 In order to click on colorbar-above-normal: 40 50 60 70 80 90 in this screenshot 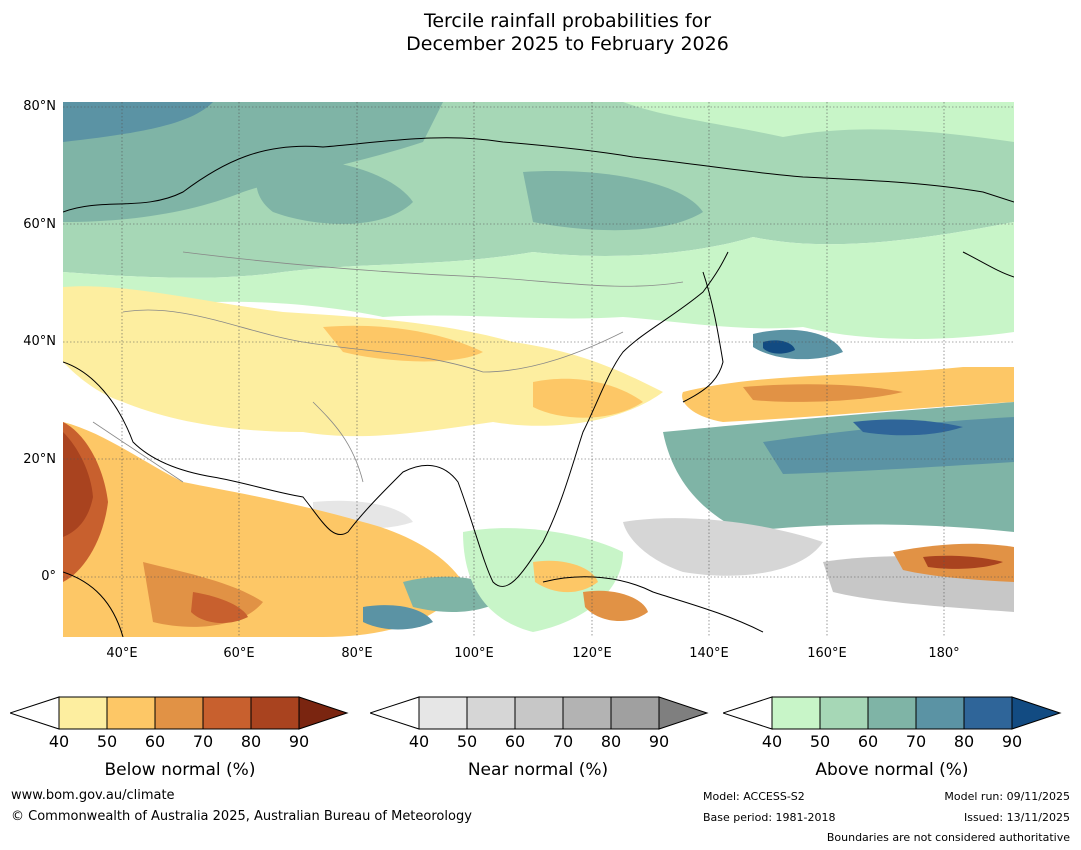, I will do `click(892, 723)`.